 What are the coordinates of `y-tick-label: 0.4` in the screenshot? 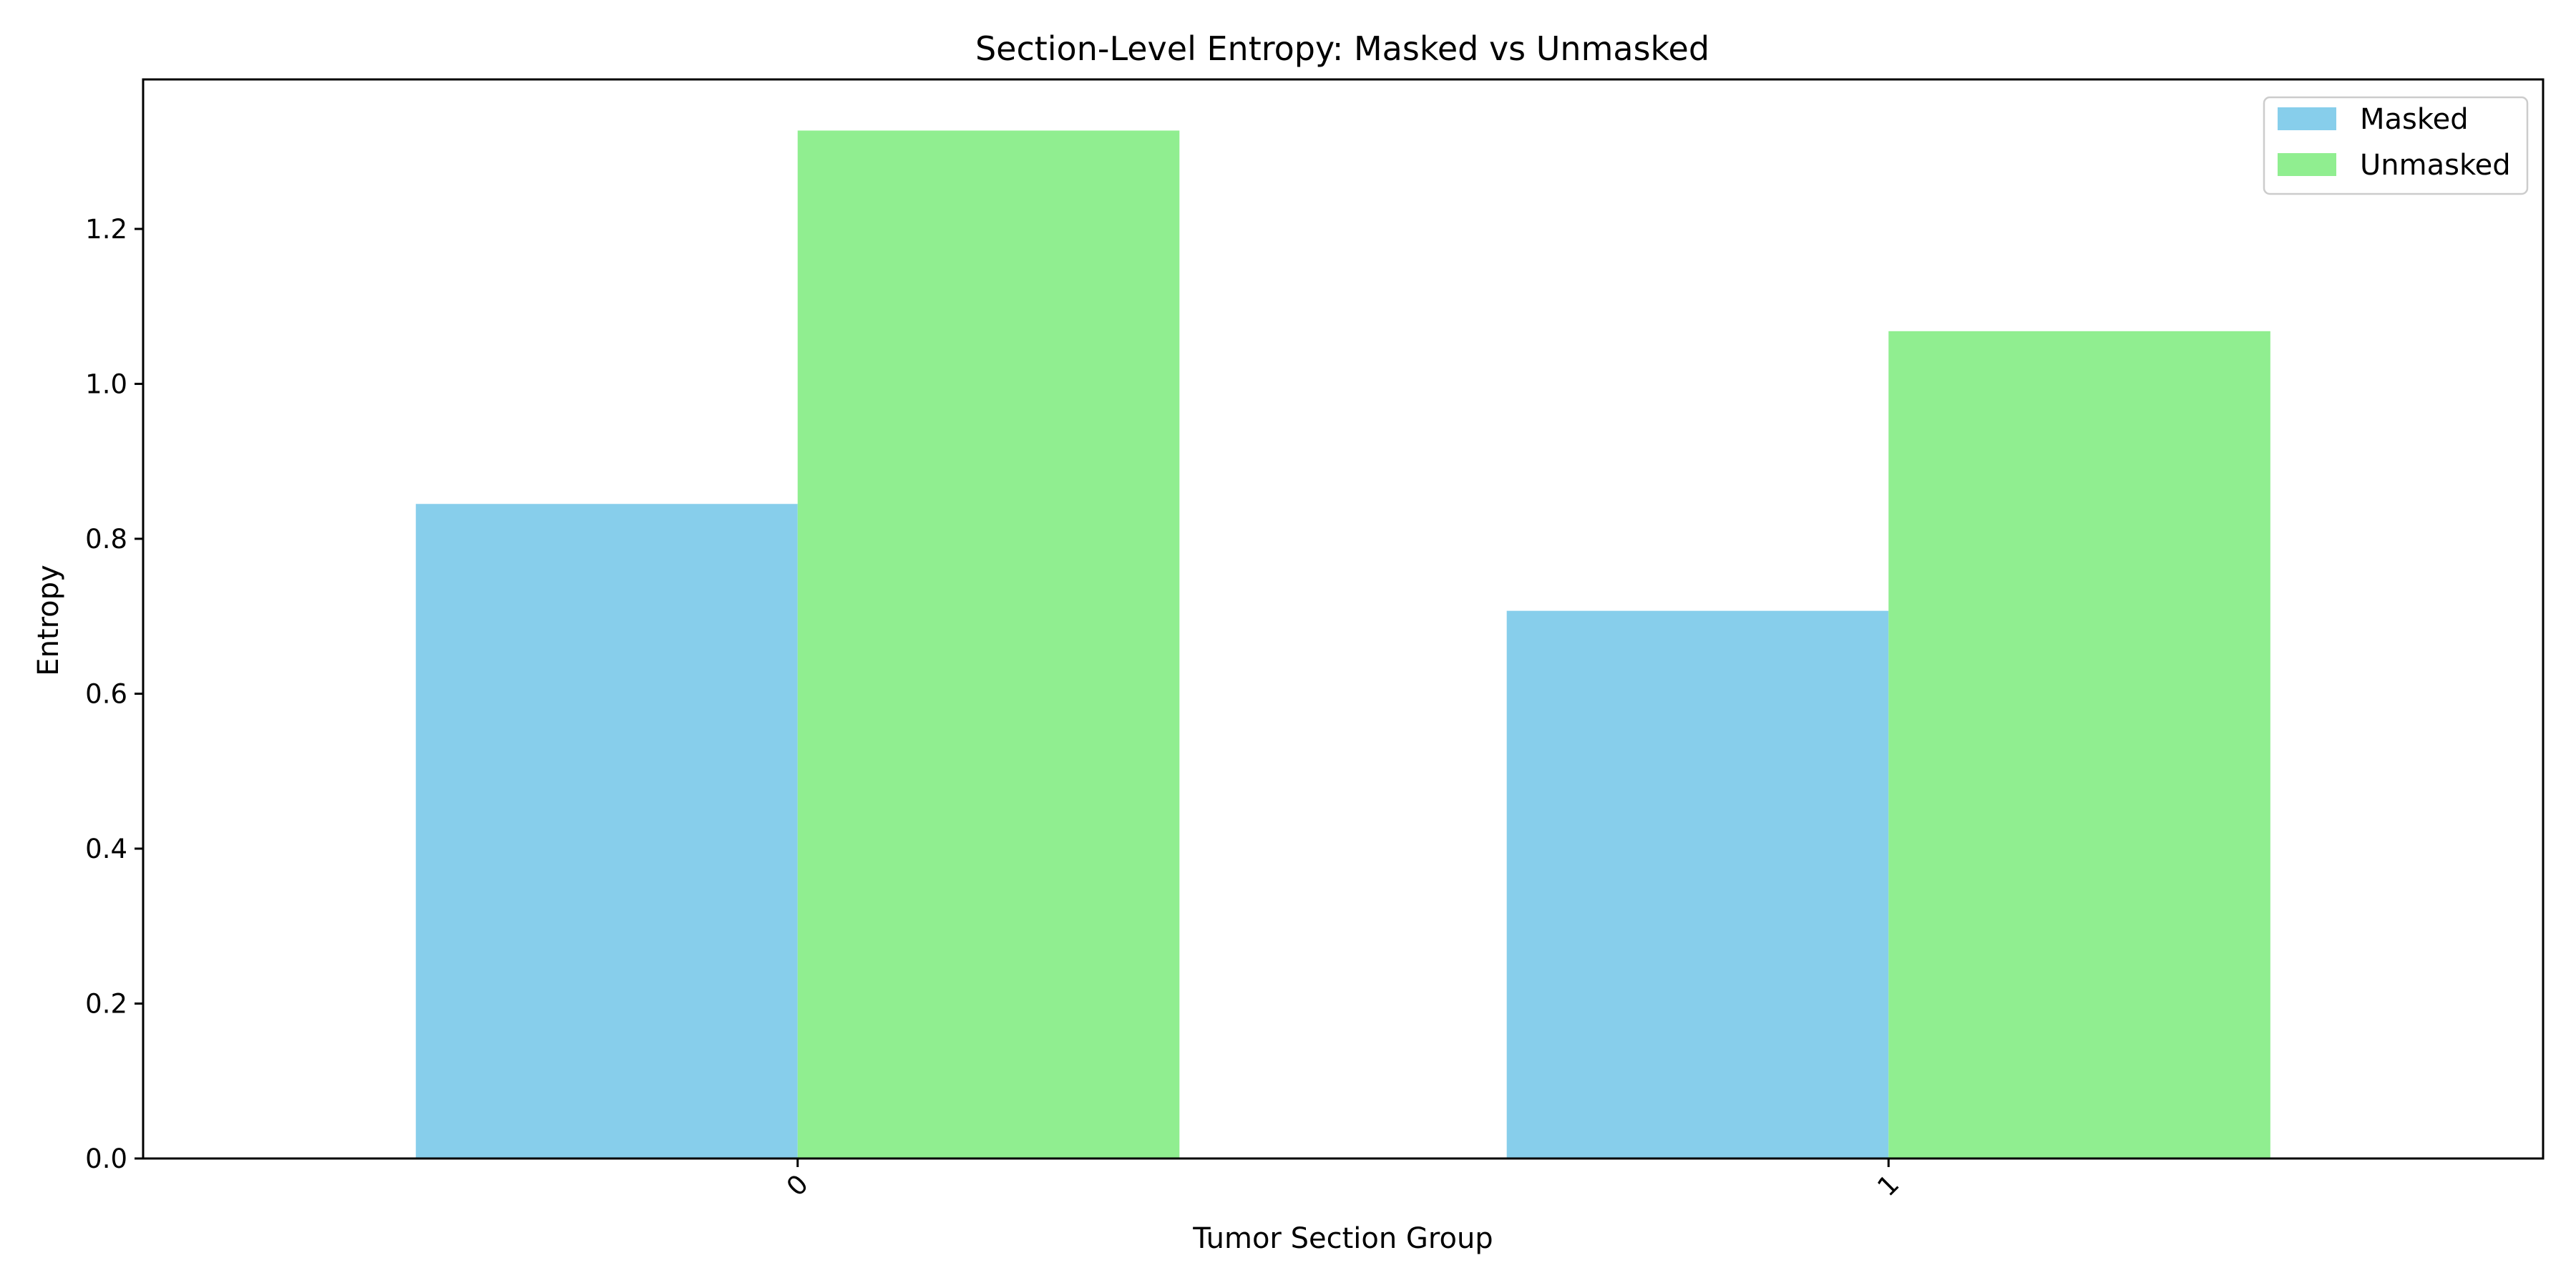 It's located at (106, 849).